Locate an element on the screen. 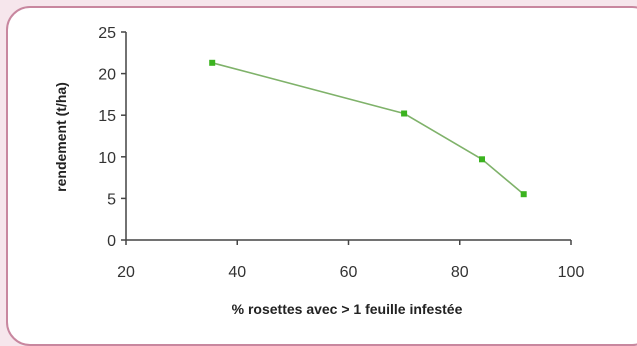 The image size is (637, 346). y-tick-label: 25 is located at coordinates (107, 33).